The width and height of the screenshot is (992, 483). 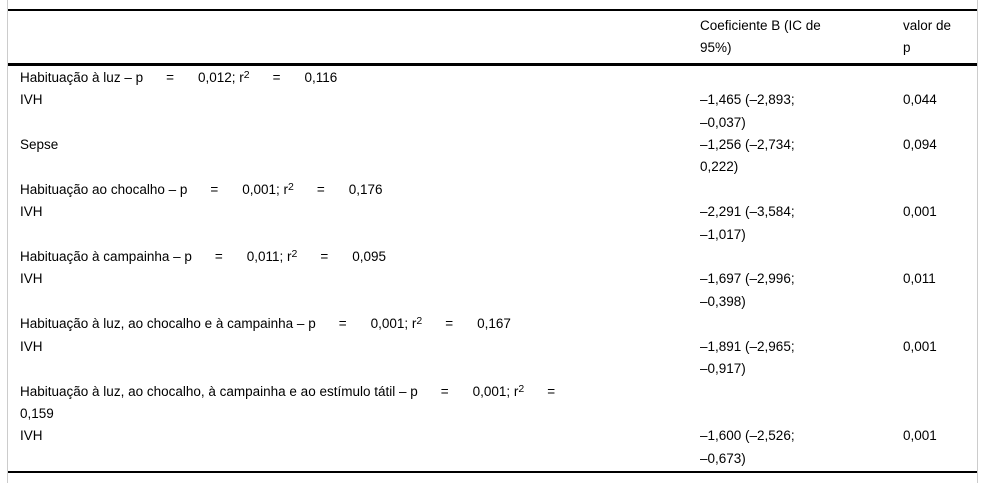 What do you see at coordinates (321, 77) in the screenshot?
I see `model-r2-value: 0,116` at bounding box center [321, 77].